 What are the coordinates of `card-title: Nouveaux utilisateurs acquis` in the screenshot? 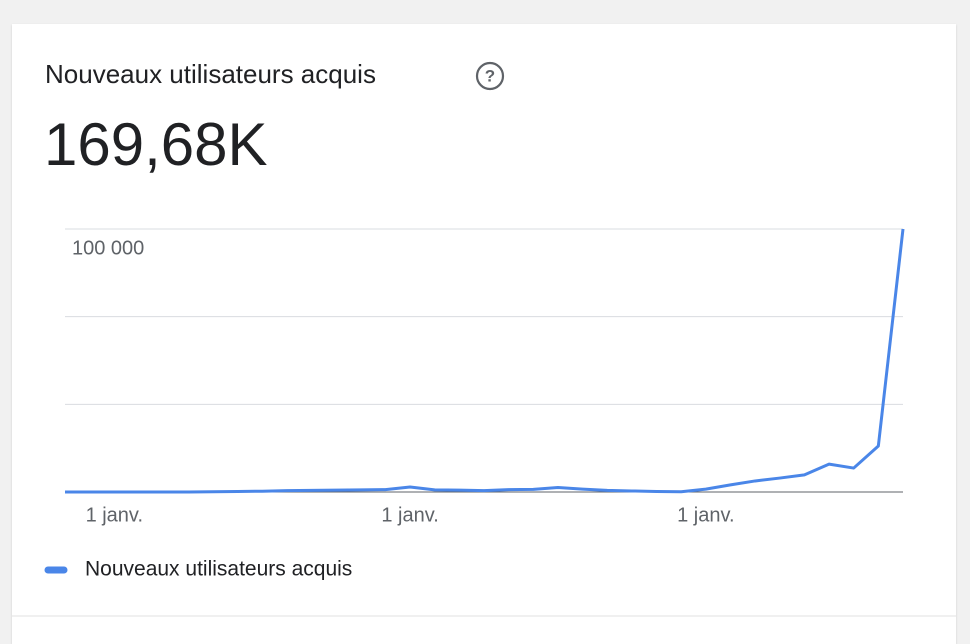 It's located at (210, 74).